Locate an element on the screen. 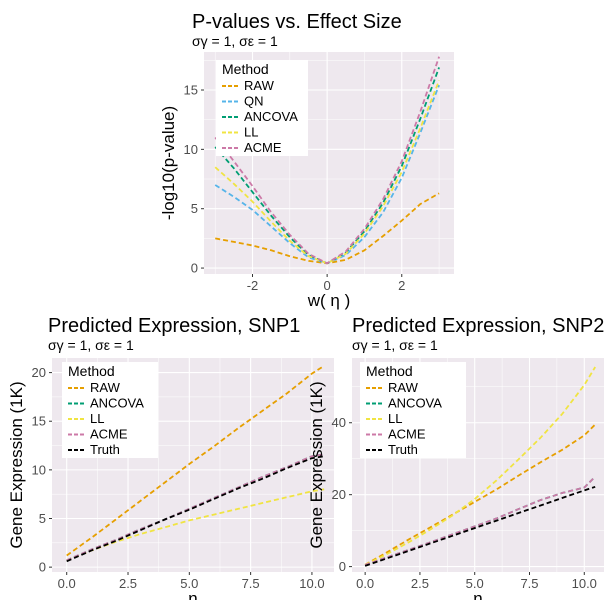 The height and width of the screenshot is (605, 610). series-line-ll is located at coordinates (480, 466).